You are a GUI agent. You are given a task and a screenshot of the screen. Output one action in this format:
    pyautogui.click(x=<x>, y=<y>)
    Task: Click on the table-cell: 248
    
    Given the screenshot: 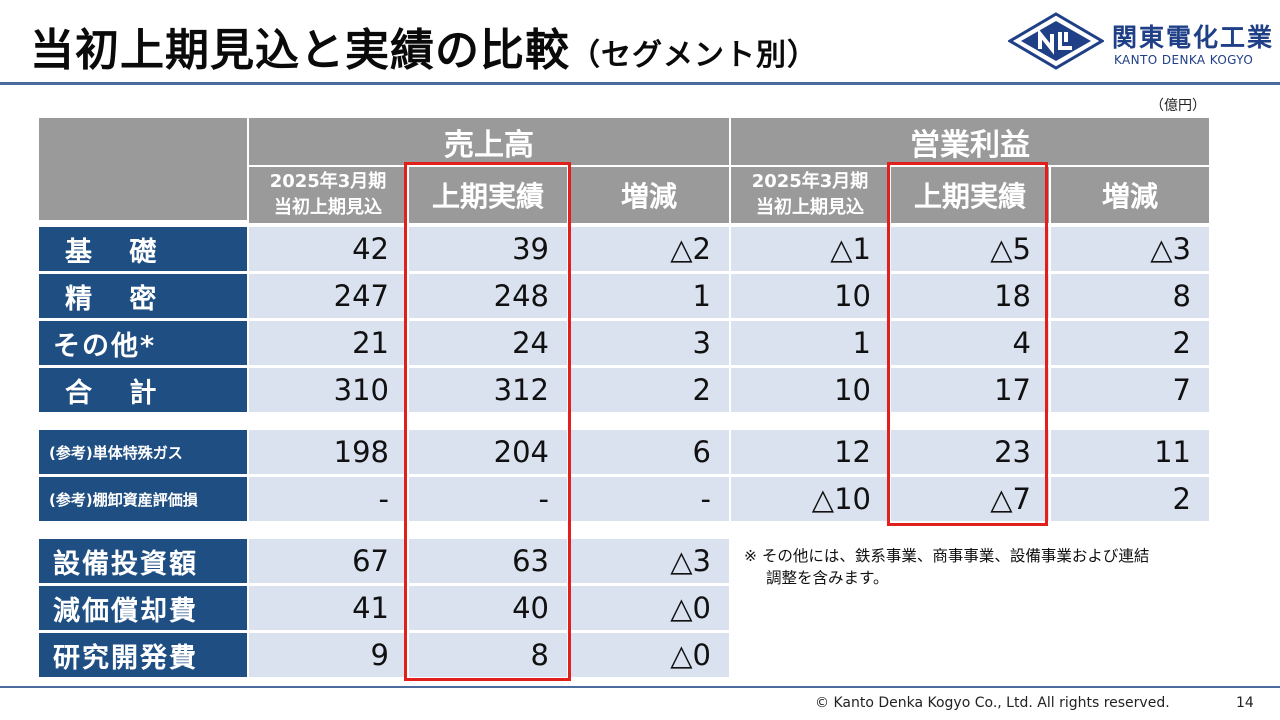 What is the action you would take?
    pyautogui.click(x=488, y=296)
    